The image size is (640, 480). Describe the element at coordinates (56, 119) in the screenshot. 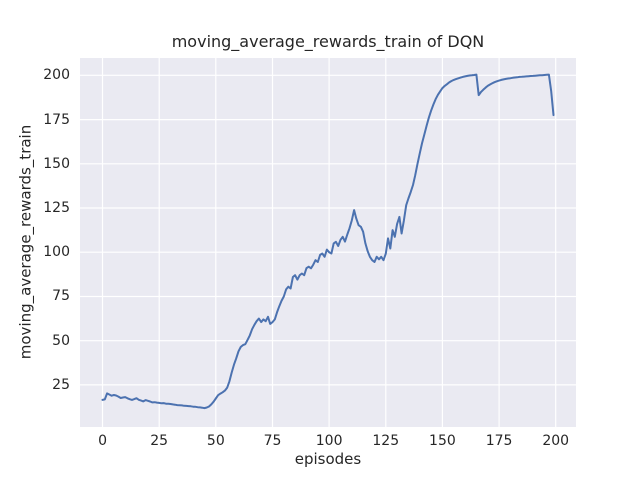

I see `y-tick-label: 175` at that location.